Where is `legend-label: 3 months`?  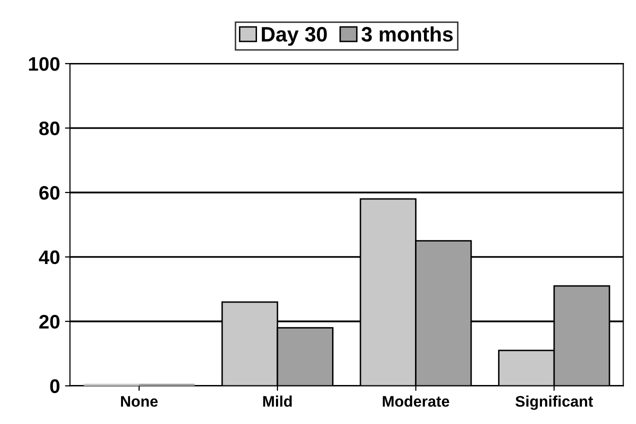 legend-label: 3 months is located at coordinates (407, 34).